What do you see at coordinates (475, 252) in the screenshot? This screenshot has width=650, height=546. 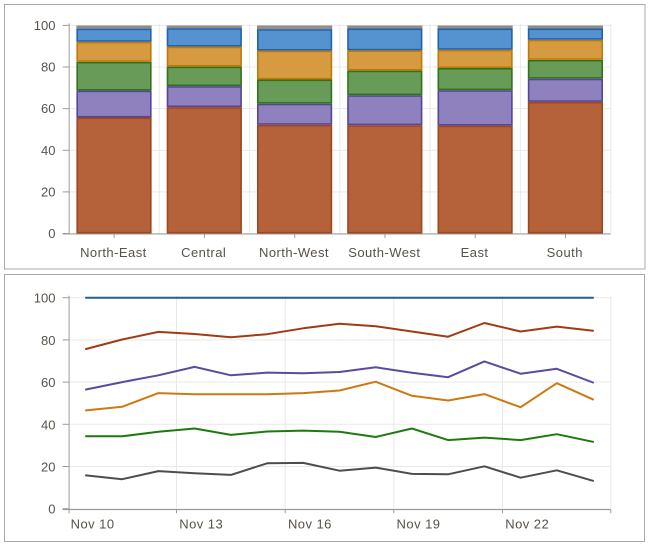 I see `svg-text: East` at bounding box center [475, 252].